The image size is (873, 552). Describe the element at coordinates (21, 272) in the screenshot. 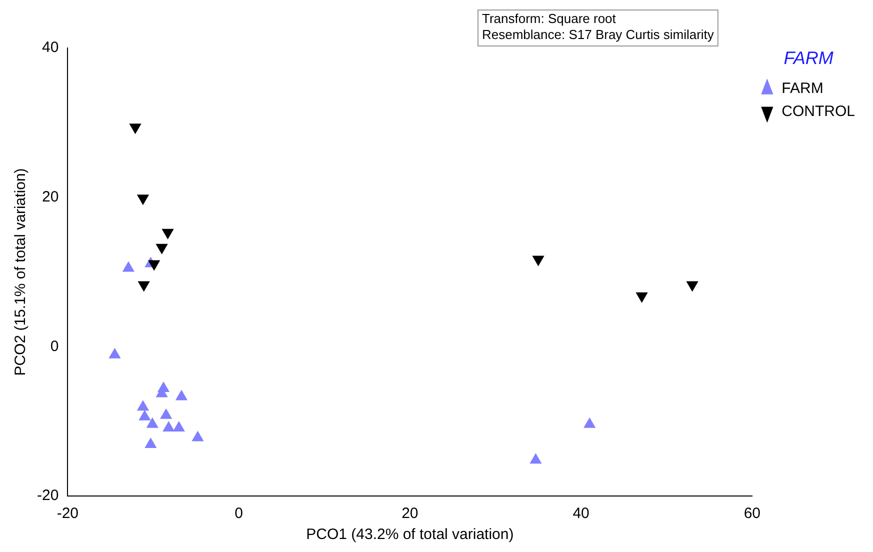

I see `y-axis-title: PCO2 (15.1% of total variation)` at that location.